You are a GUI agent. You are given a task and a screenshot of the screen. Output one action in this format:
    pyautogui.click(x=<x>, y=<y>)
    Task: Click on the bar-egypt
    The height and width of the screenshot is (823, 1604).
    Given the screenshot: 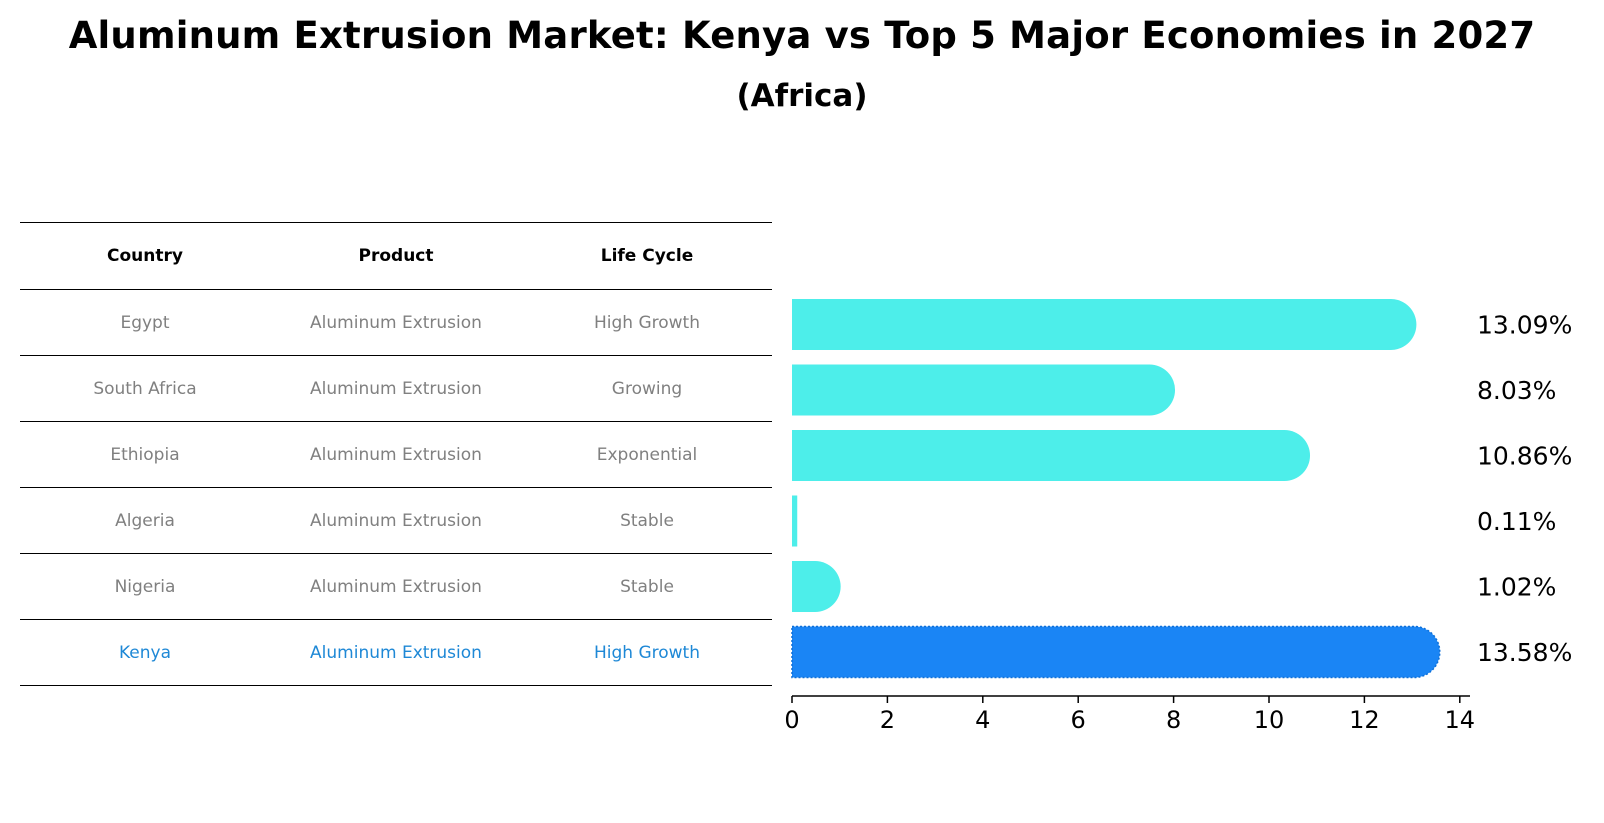 What is the action you would take?
    pyautogui.click(x=1104, y=324)
    